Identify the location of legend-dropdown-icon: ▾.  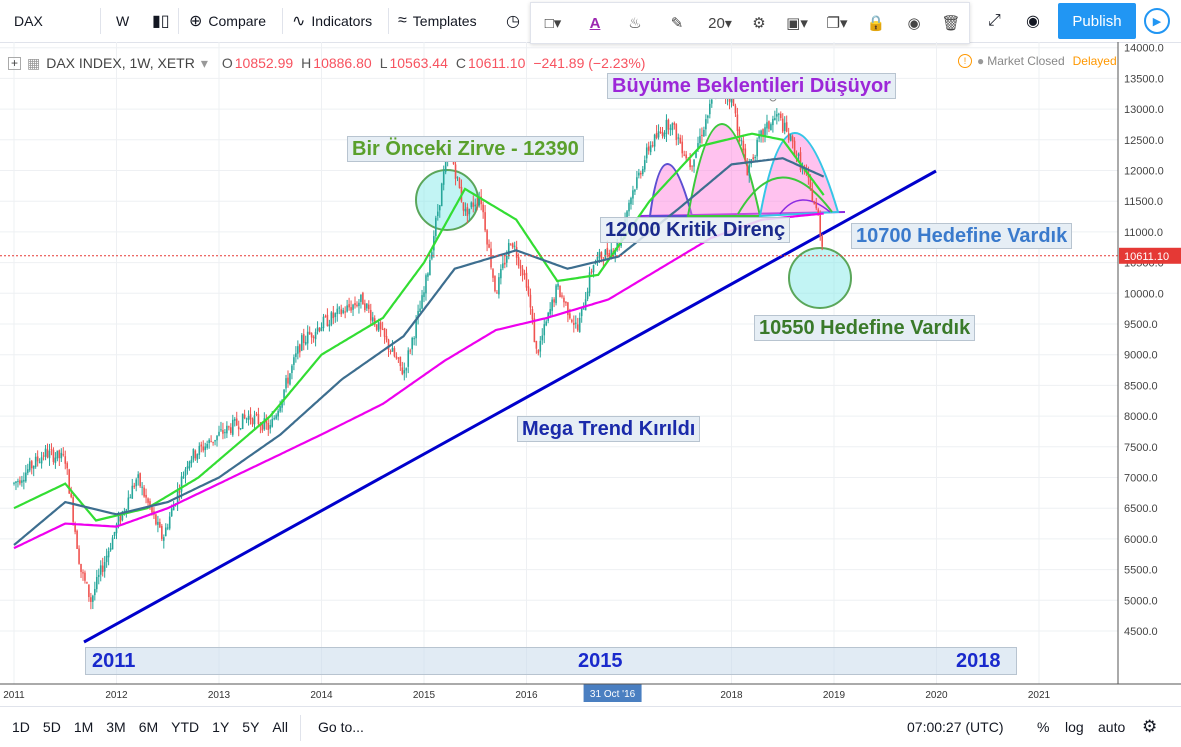
(204, 62).